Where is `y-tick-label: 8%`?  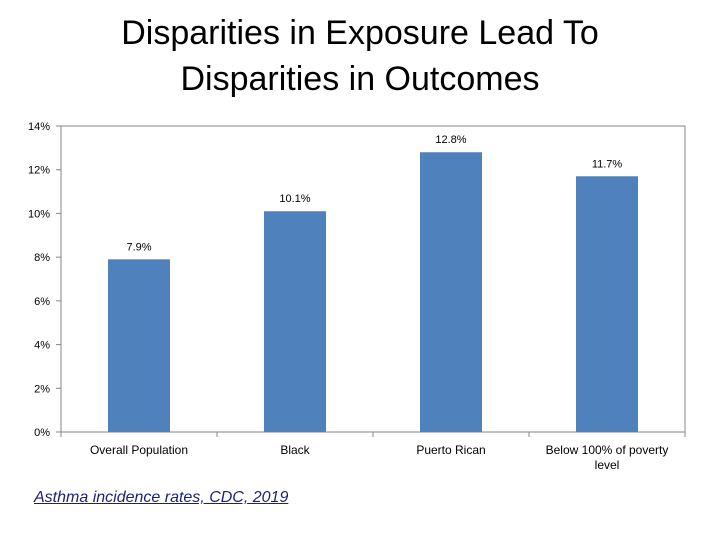
y-tick-label: 8% is located at coordinates (42, 258).